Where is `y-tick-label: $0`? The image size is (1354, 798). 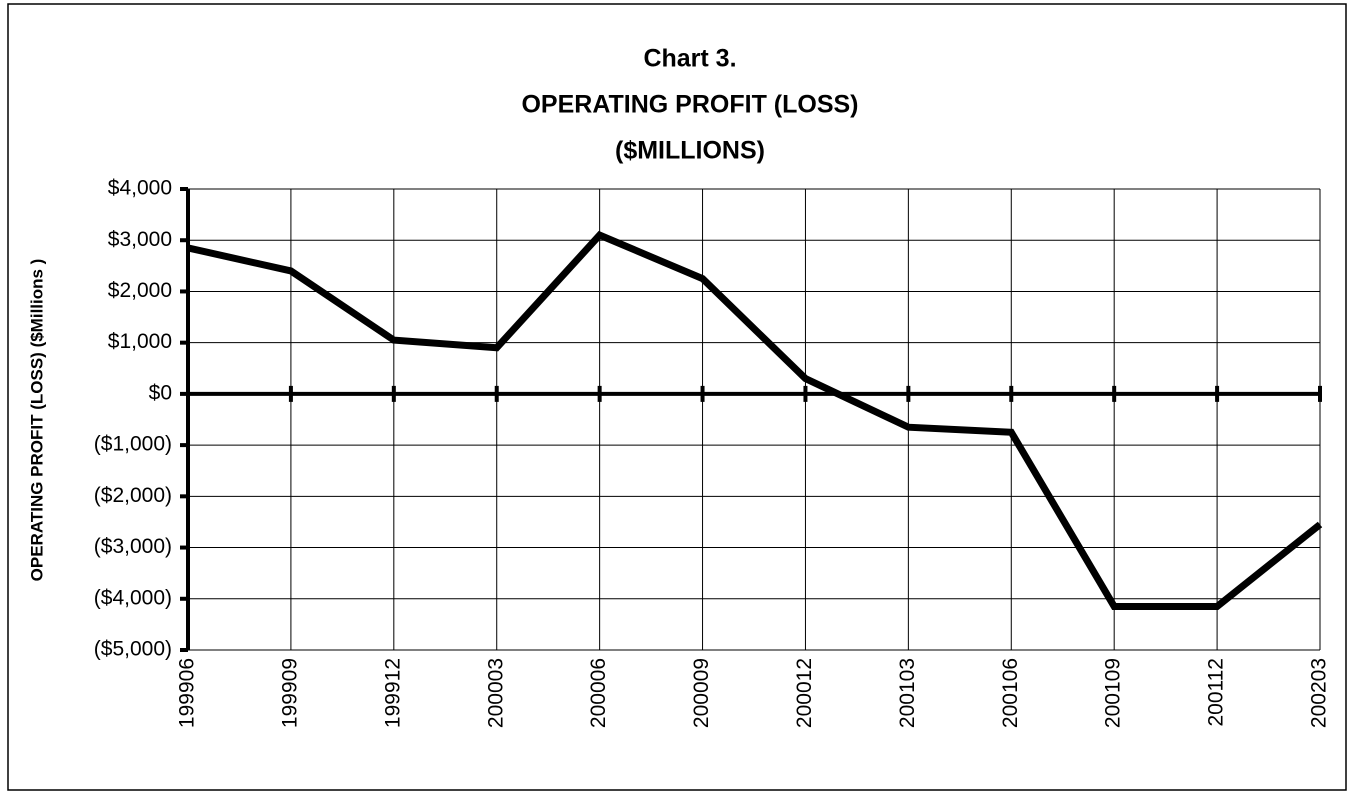
y-tick-label: $0 is located at coordinates (160, 392).